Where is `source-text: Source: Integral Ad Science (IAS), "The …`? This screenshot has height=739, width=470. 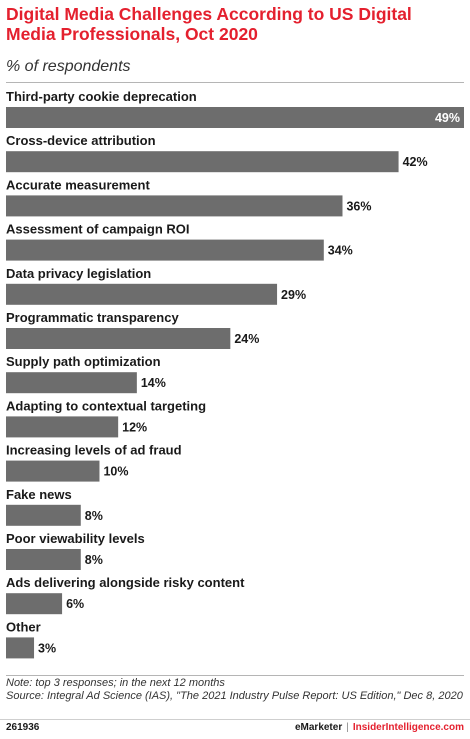
source-text: Source: Integral Ad Science (IAS), "The … is located at coordinates (234, 695).